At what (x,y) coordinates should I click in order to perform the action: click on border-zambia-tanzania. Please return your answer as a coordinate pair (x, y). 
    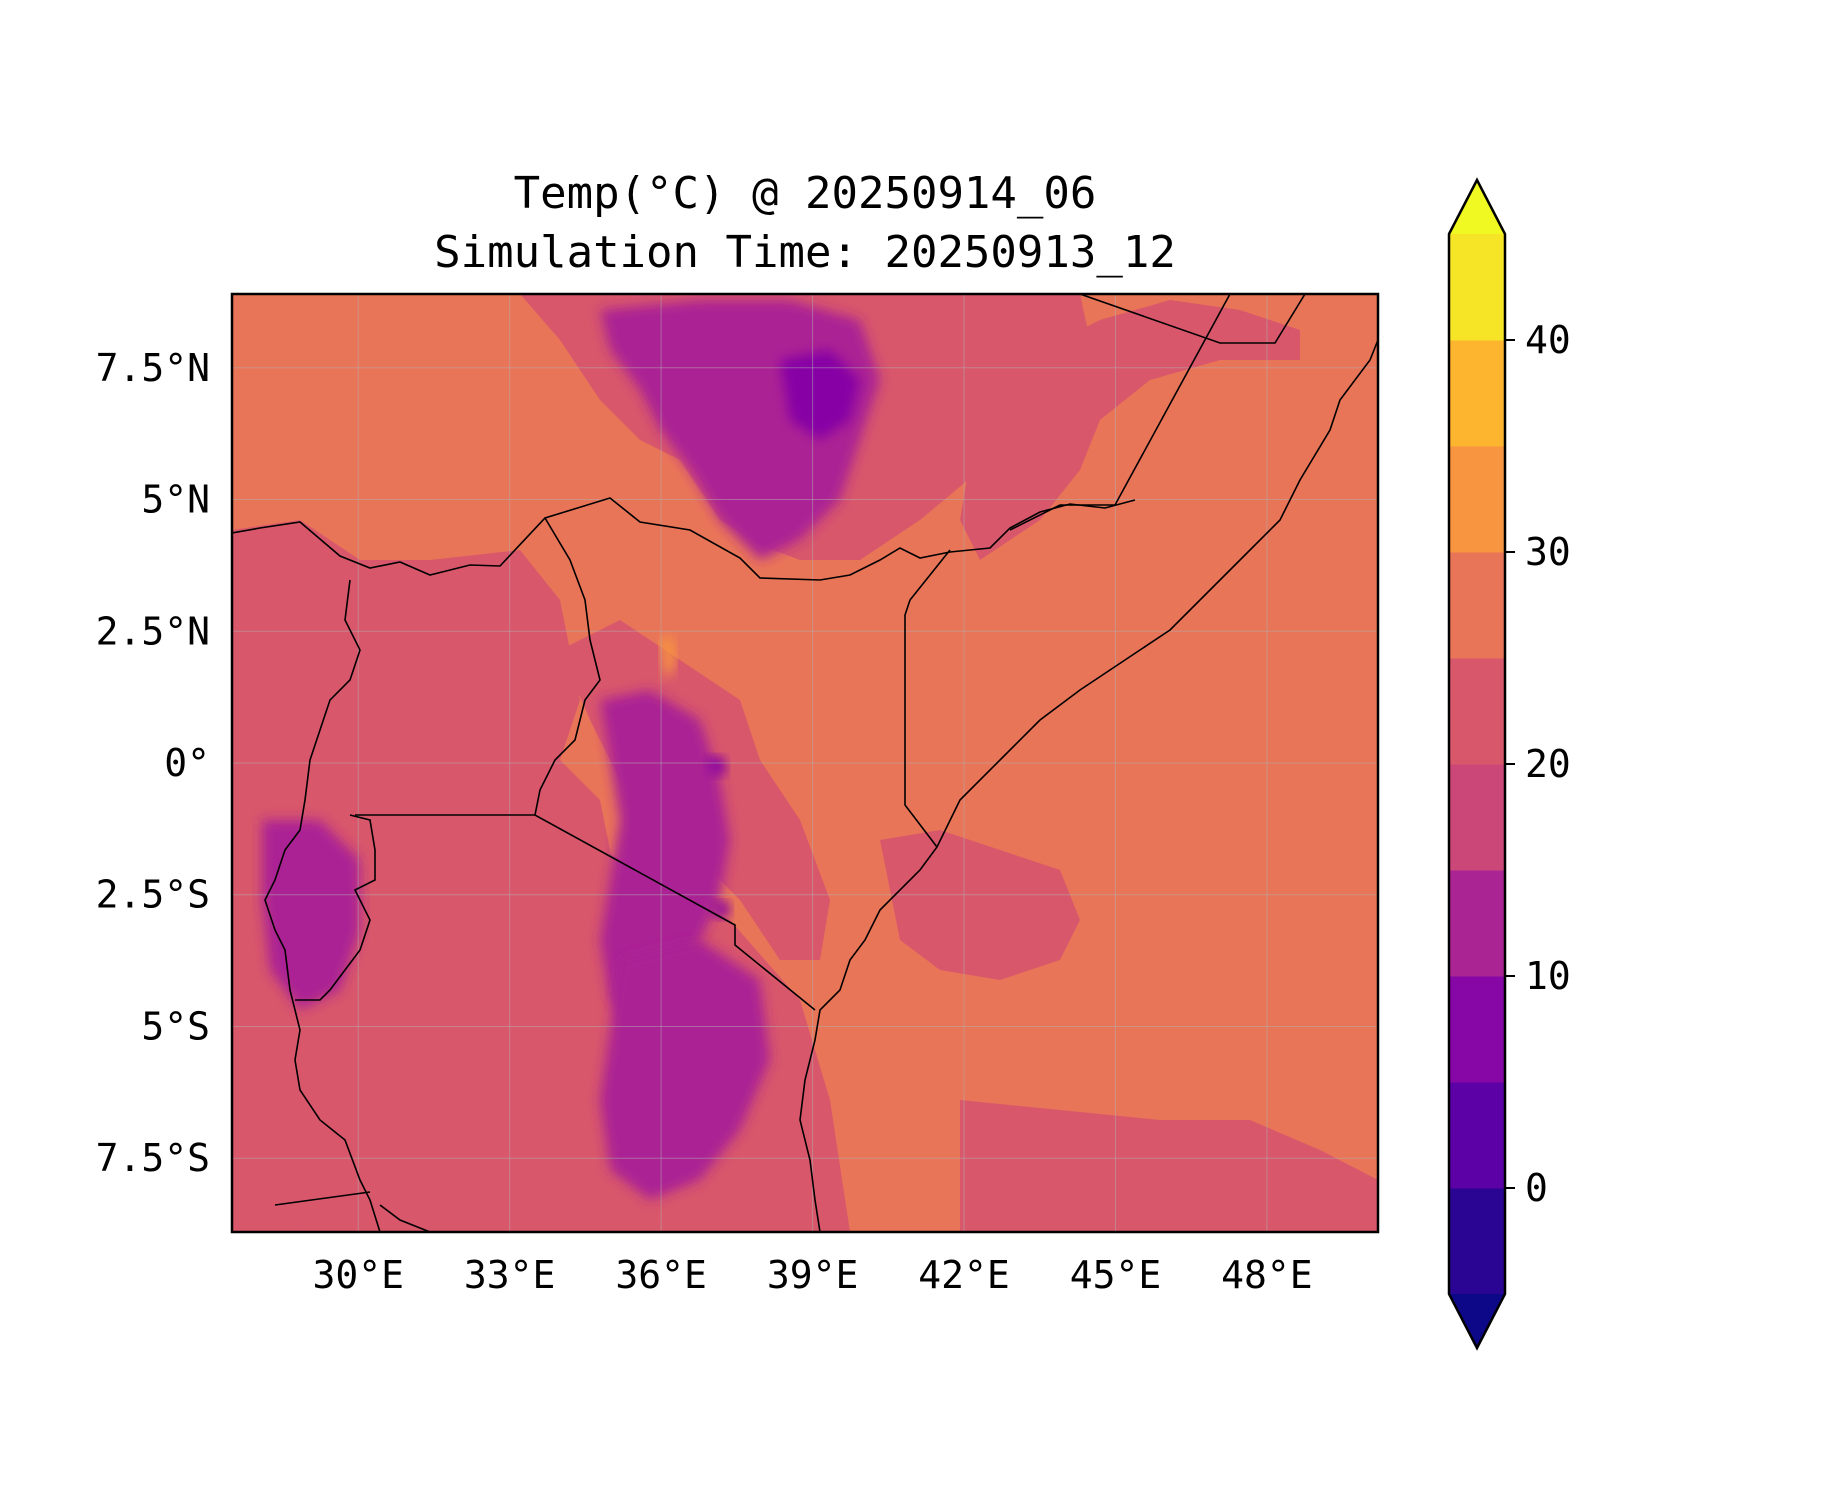
    Looking at the image, I should click on (322, 1198).